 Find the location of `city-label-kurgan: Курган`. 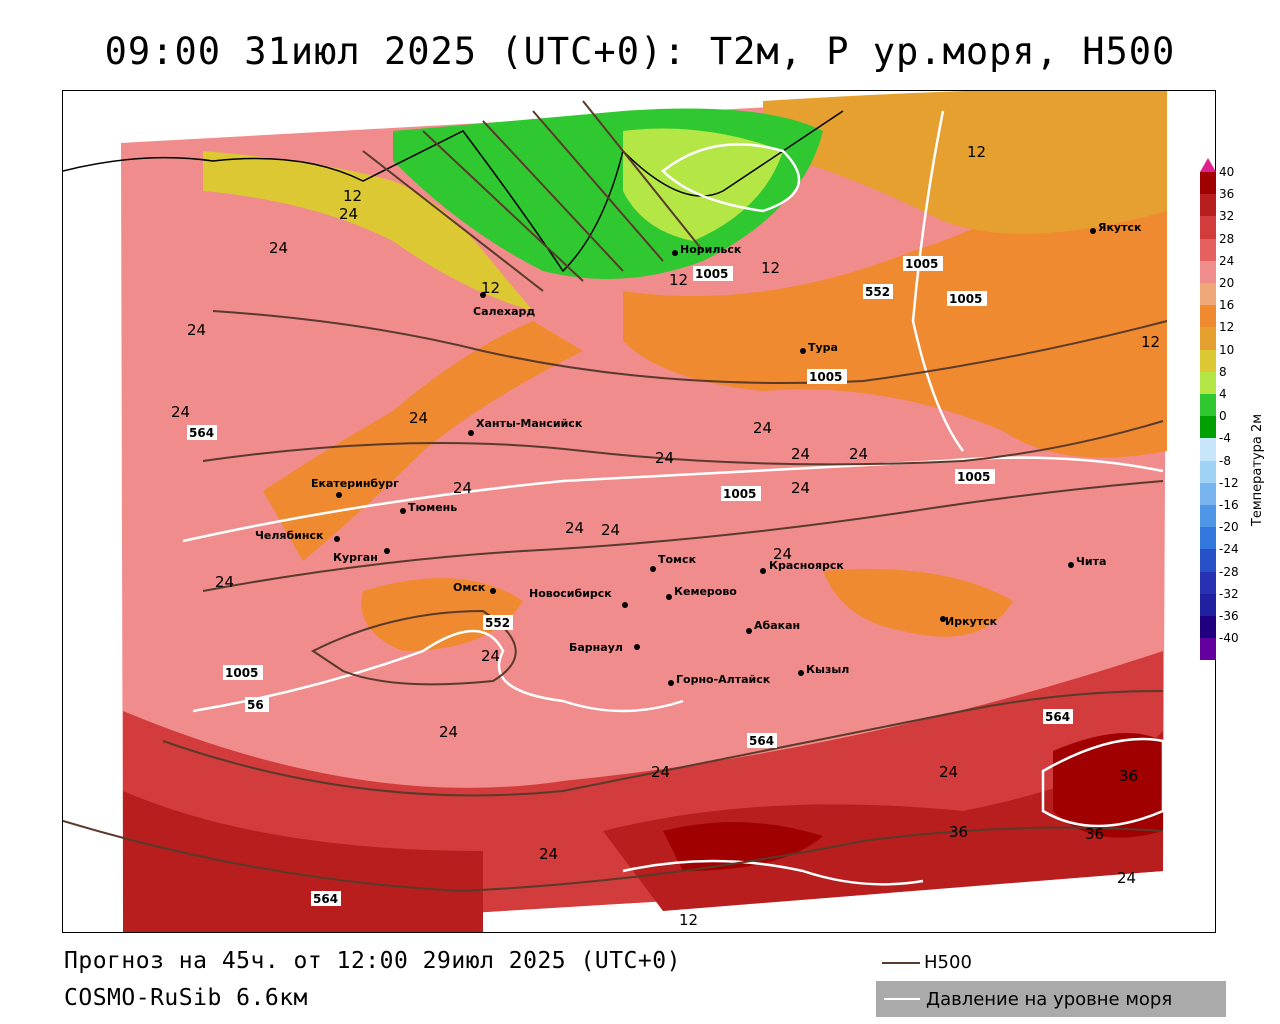

city-label-kurgan: Курган is located at coordinates (355, 557).